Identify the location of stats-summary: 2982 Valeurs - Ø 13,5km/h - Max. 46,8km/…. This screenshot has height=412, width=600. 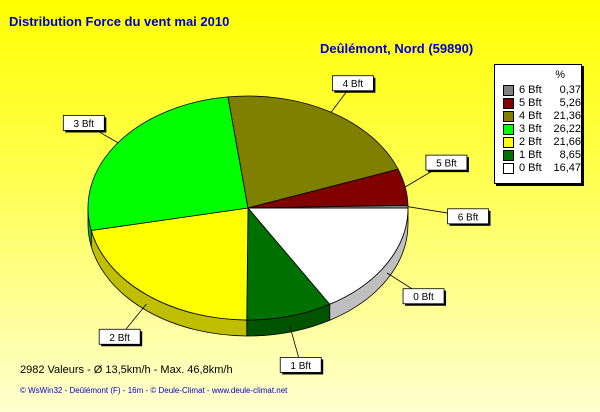
(126, 370).